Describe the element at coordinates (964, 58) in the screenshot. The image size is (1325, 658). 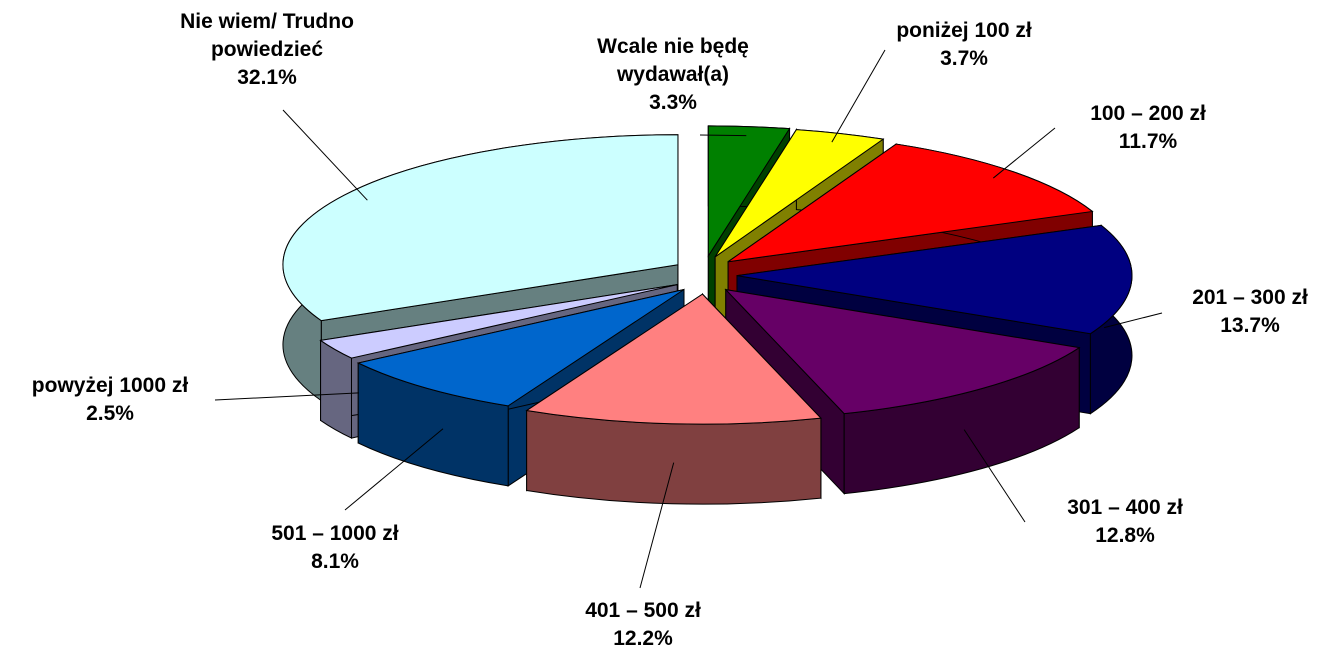
I see `label-value: 3.7%` at that location.